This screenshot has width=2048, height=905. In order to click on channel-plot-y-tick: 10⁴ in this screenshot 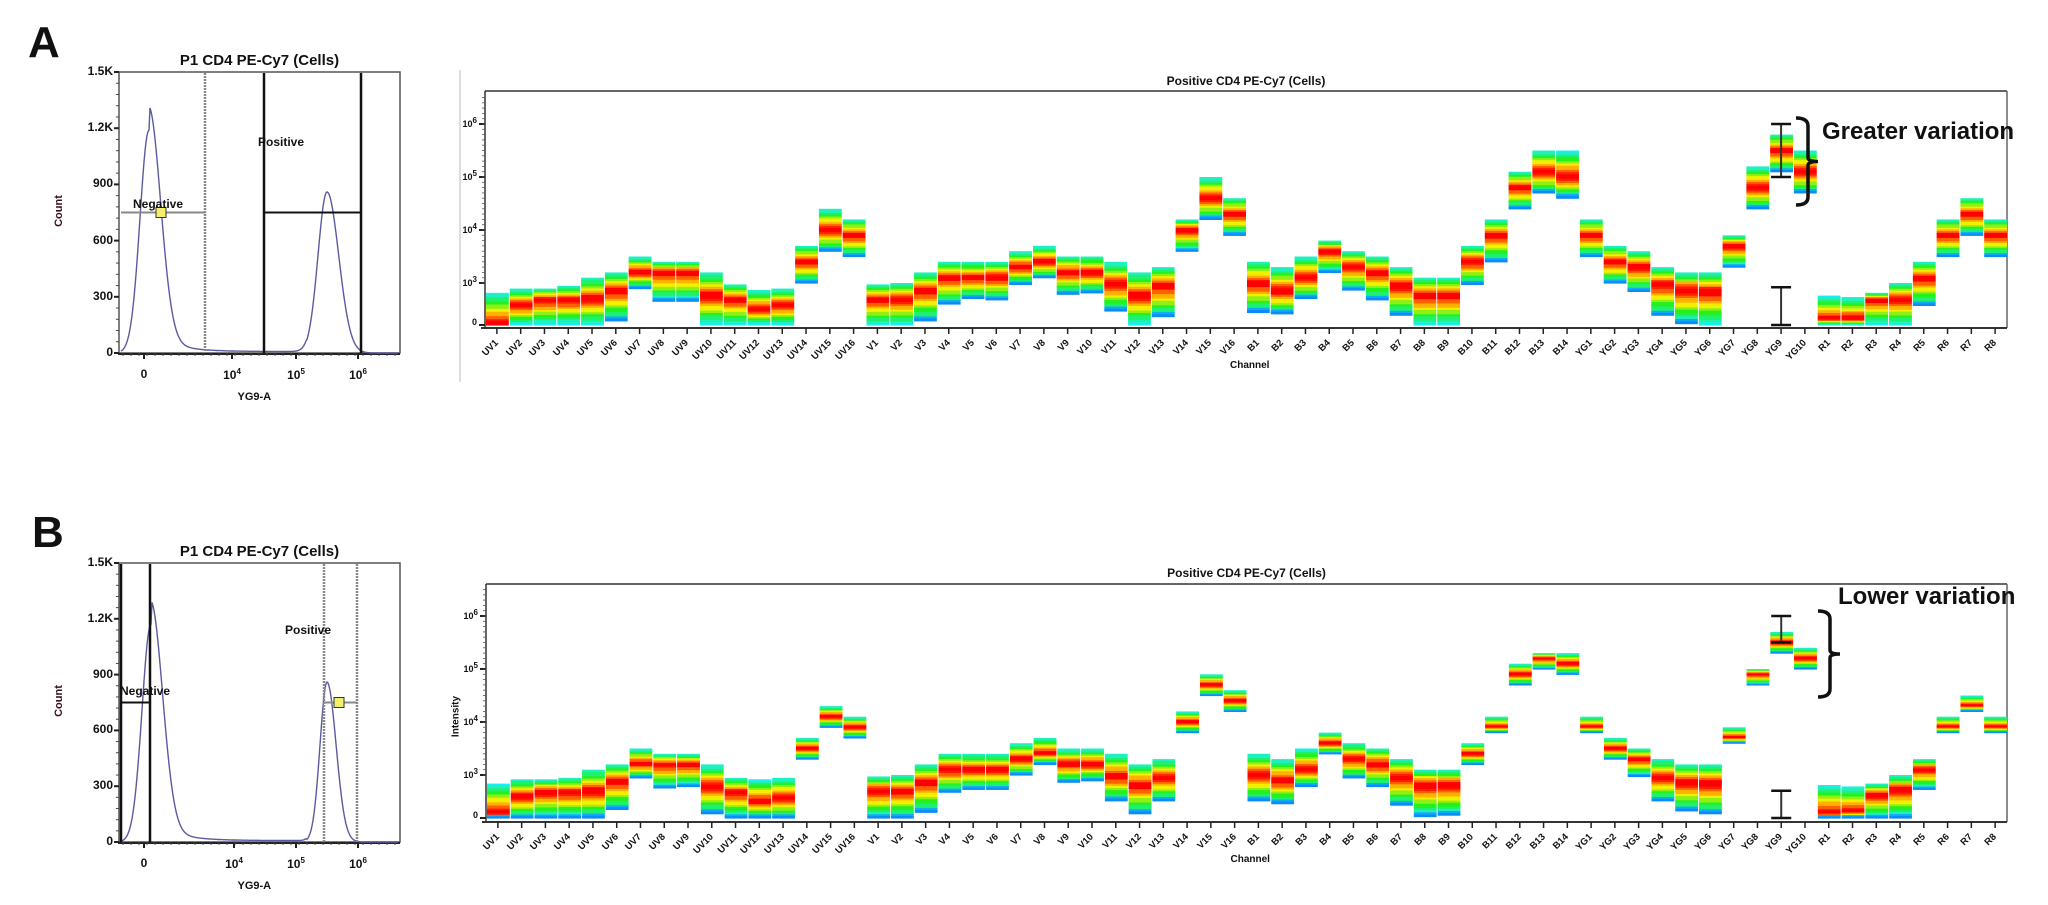, I will do `click(470, 720)`.